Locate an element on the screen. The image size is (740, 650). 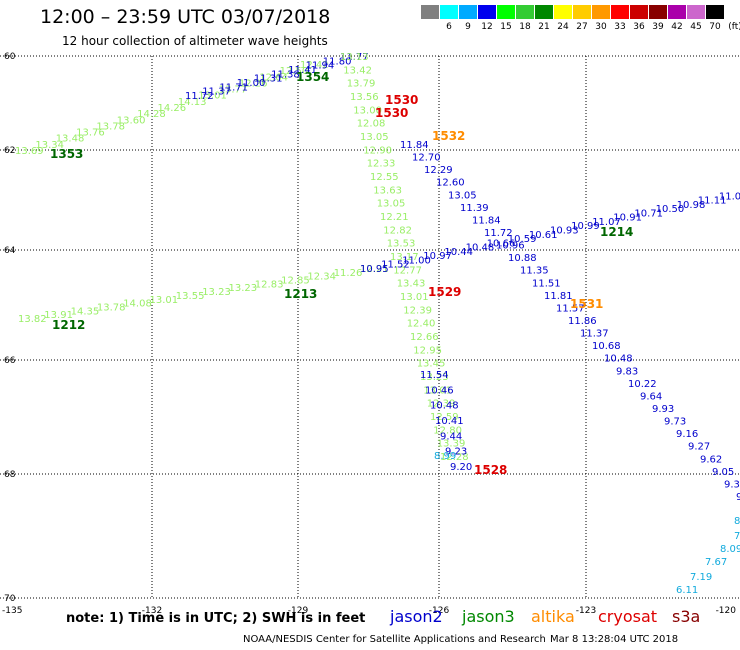
swh-value: 13.78 is located at coordinates (110, 126).